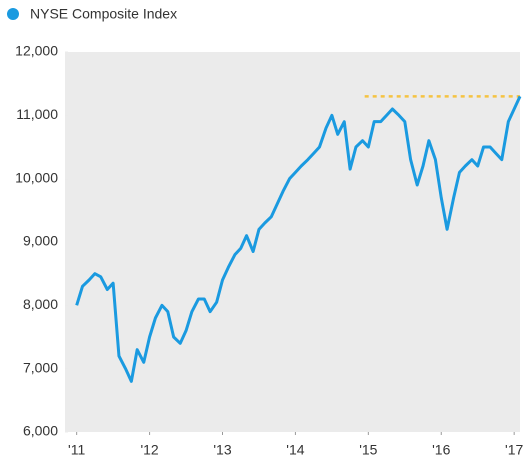 Image resolution: width=526 pixels, height=468 pixels. Describe the element at coordinates (40, 367) in the screenshot. I see `y-tick-label: 7,000` at that location.